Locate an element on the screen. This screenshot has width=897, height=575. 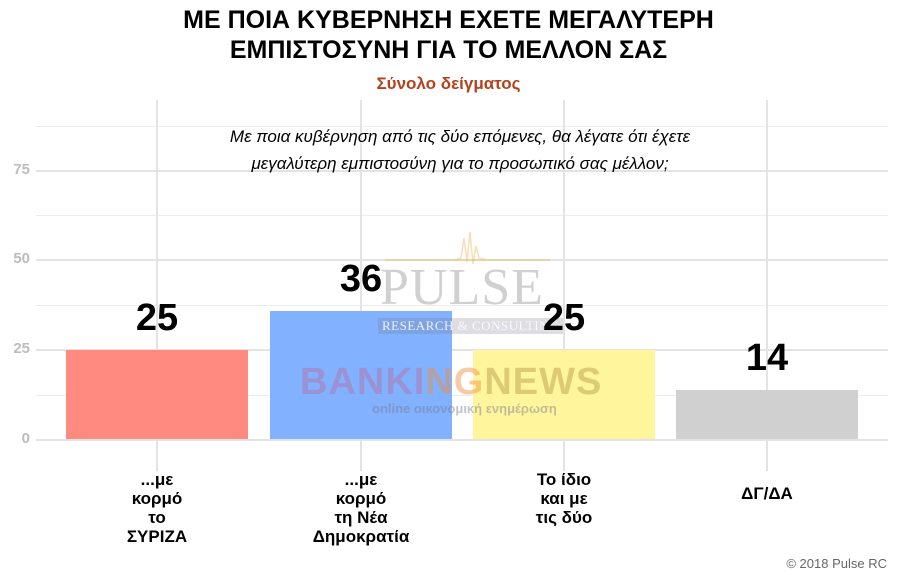
bankingnews-tagline-watermark: online οικονομική ενημέρωση is located at coordinates (464, 408).